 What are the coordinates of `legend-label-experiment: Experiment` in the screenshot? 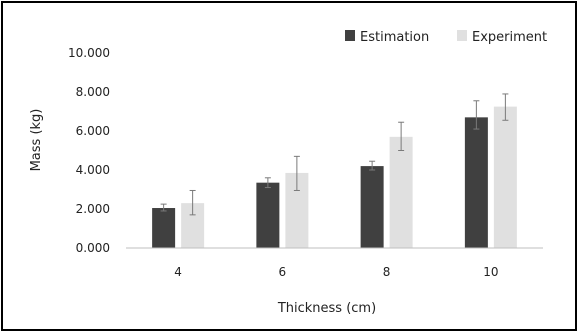 It's located at (509, 37).